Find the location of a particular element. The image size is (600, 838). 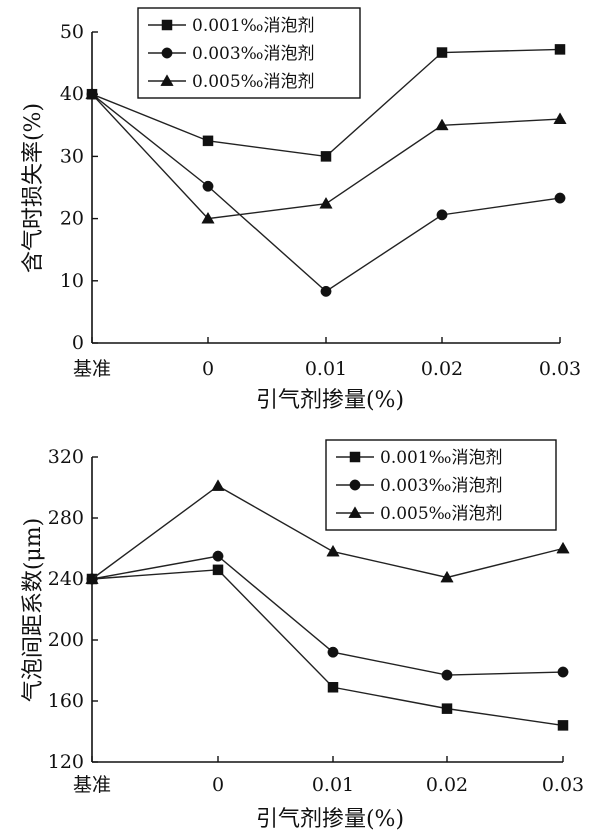

y-tick-label: 200 is located at coordinates (66, 640).